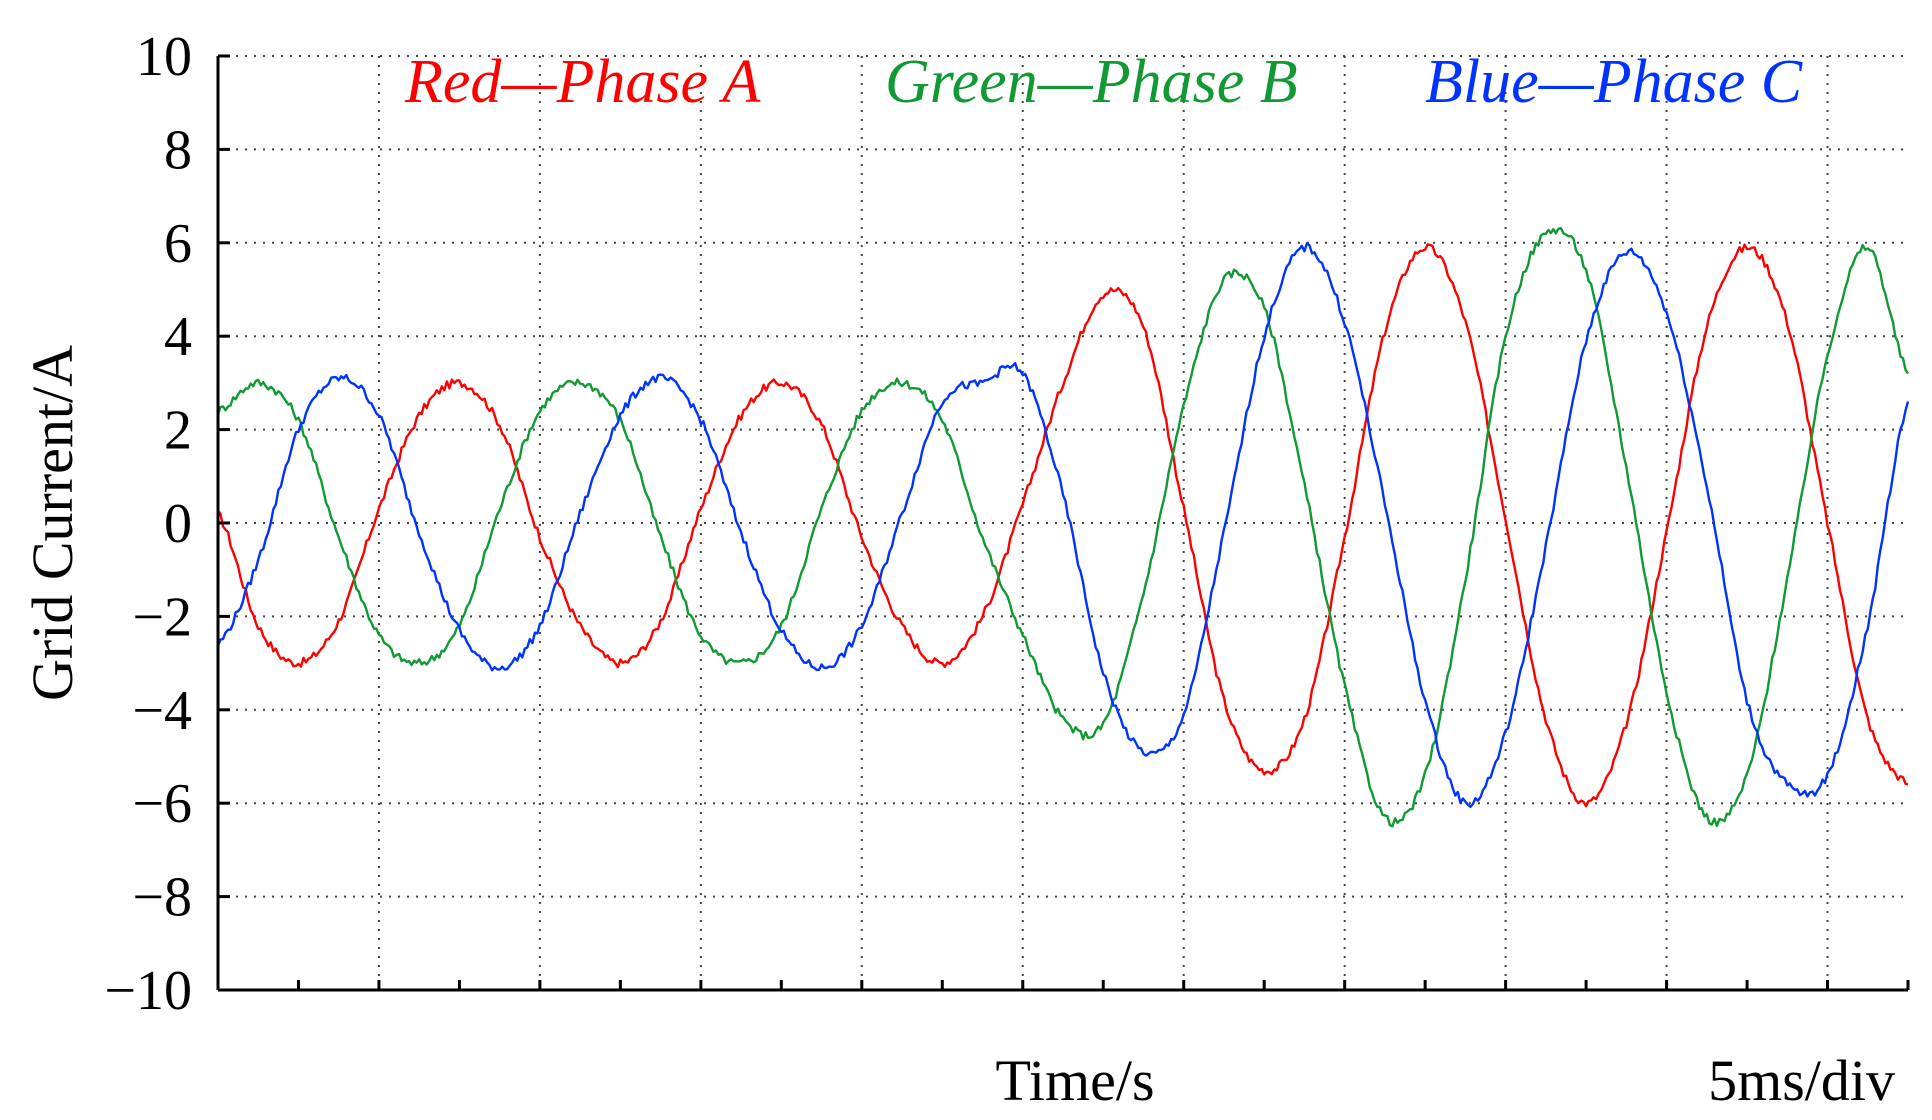 The image size is (1932, 1120). I want to click on legend-entry-phase-c: Blue—Phase C, so click(1614, 82).